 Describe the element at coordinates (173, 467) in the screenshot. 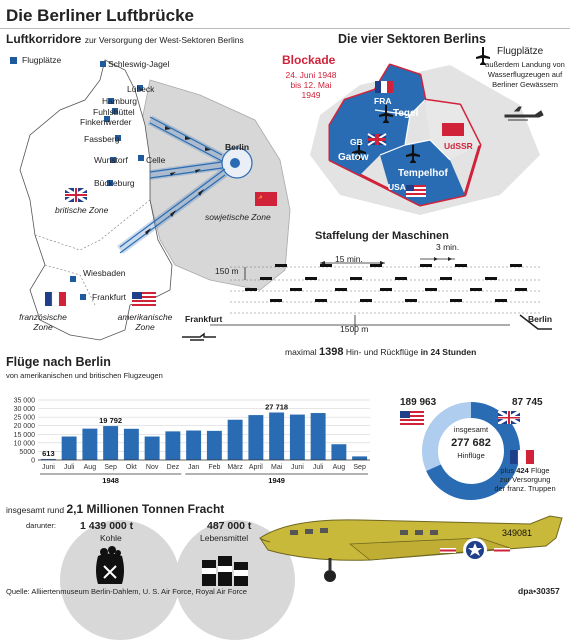

I see `x-tick-label: Dez` at that location.